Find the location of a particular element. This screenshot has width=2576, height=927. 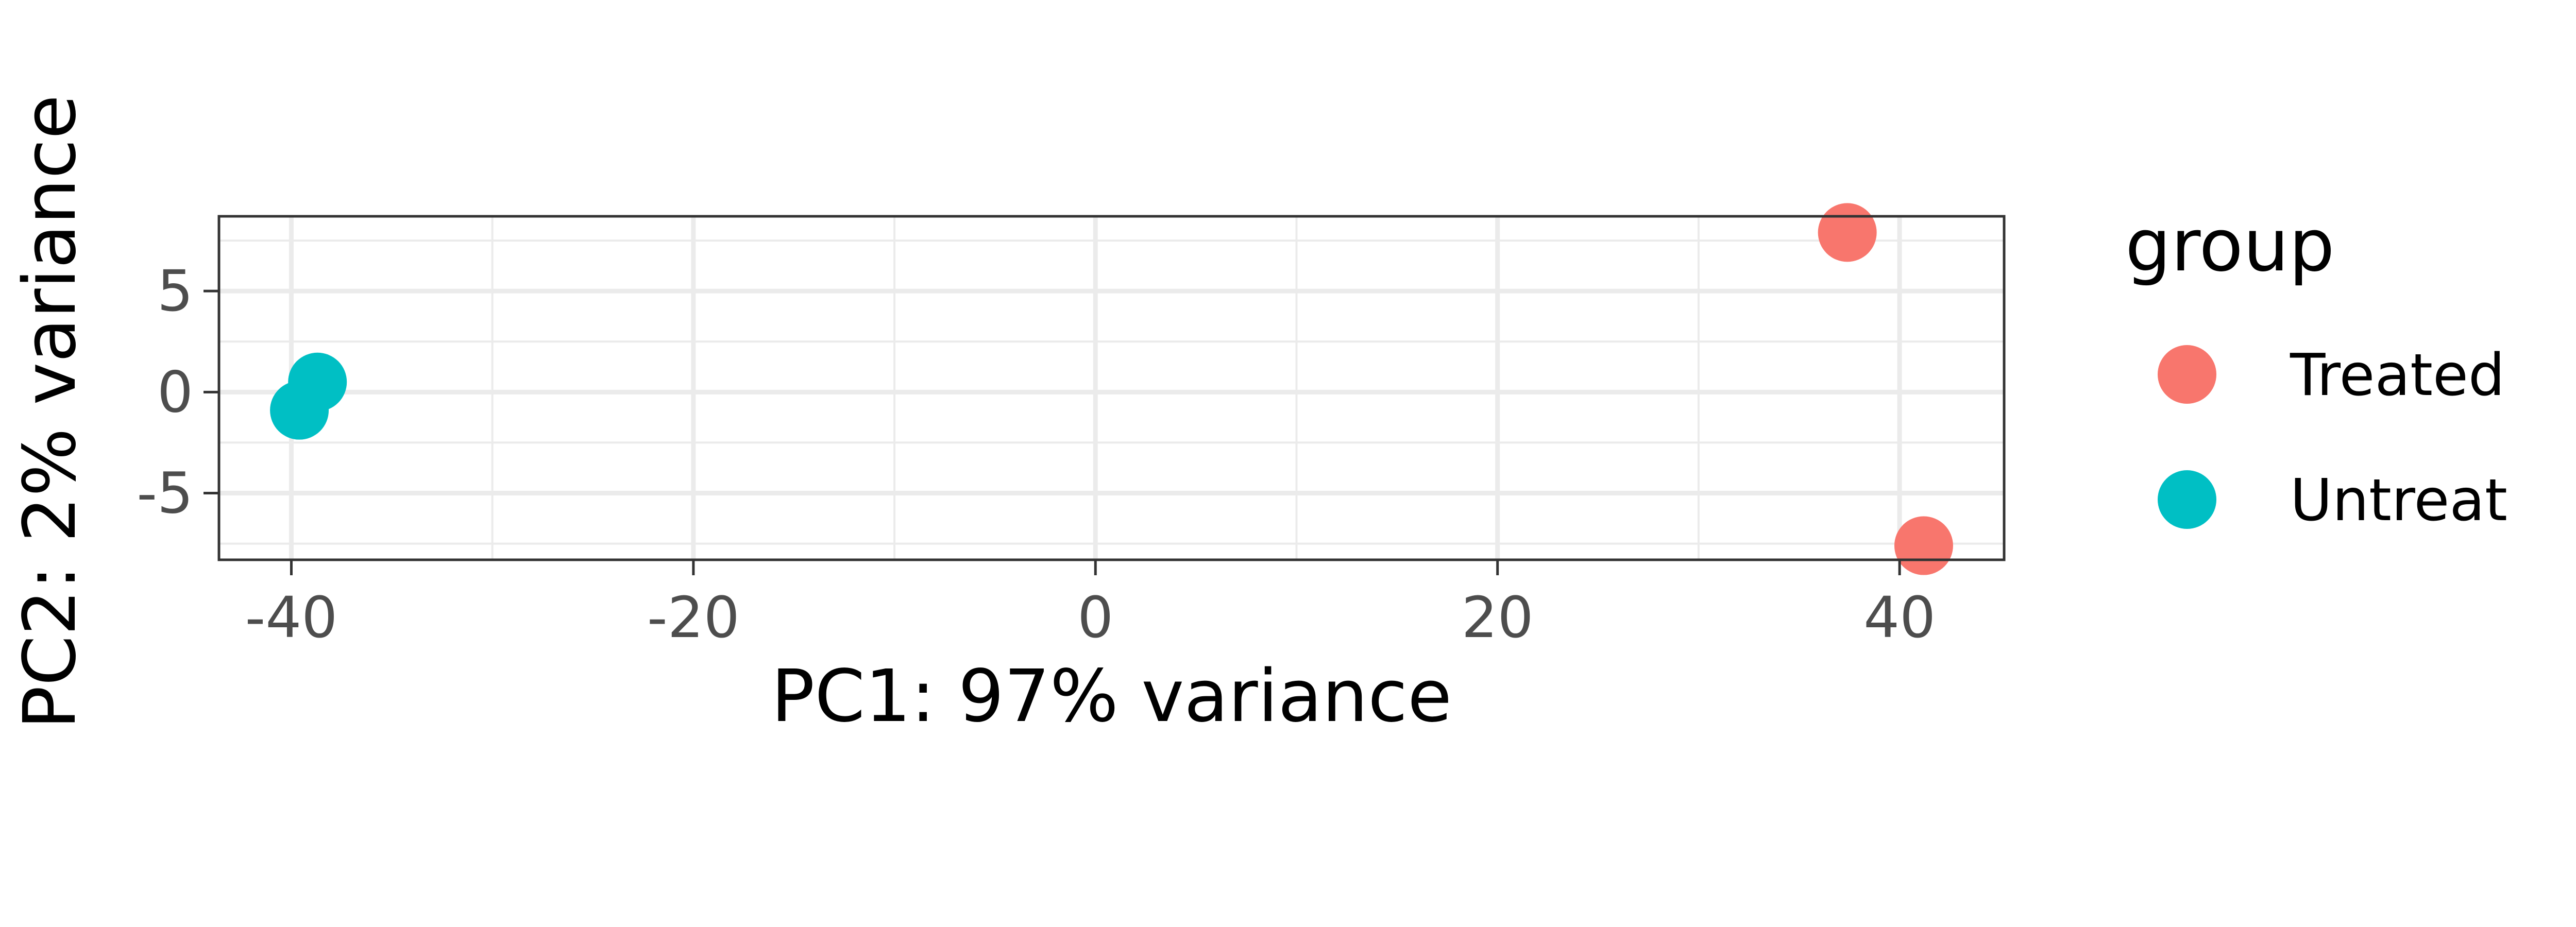

y-tick-label: -5 is located at coordinates (165, 493).